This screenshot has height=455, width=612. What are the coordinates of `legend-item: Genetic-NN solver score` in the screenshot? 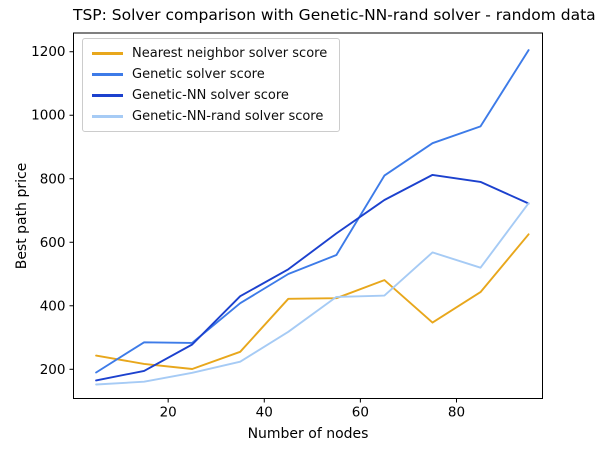 It's located at (209, 95).